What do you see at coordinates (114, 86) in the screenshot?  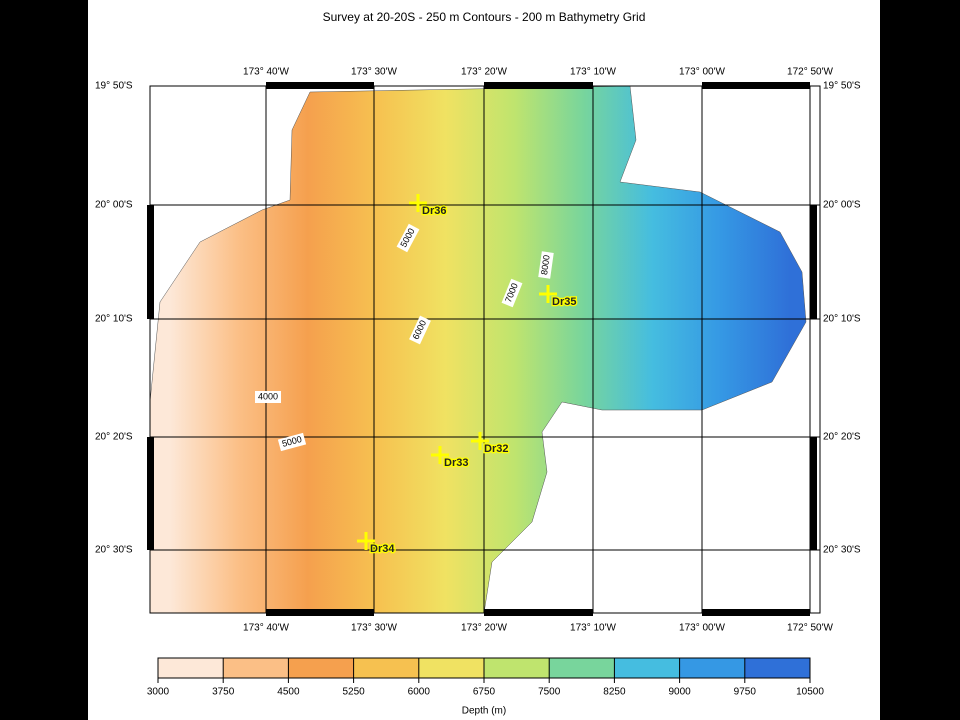 I see `lat-label-left: 19° 50'S` at bounding box center [114, 86].